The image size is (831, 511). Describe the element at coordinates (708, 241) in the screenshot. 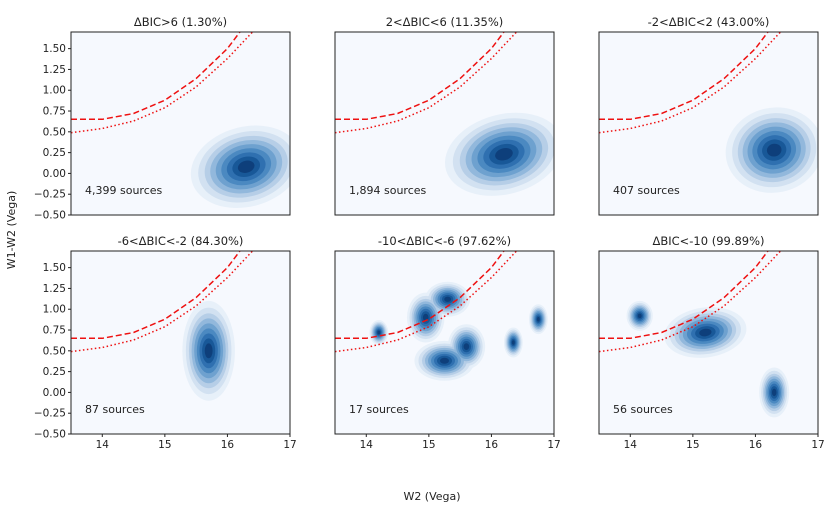

I see `panel-title: ΔBIC<-10 (99.89%)` at that location.